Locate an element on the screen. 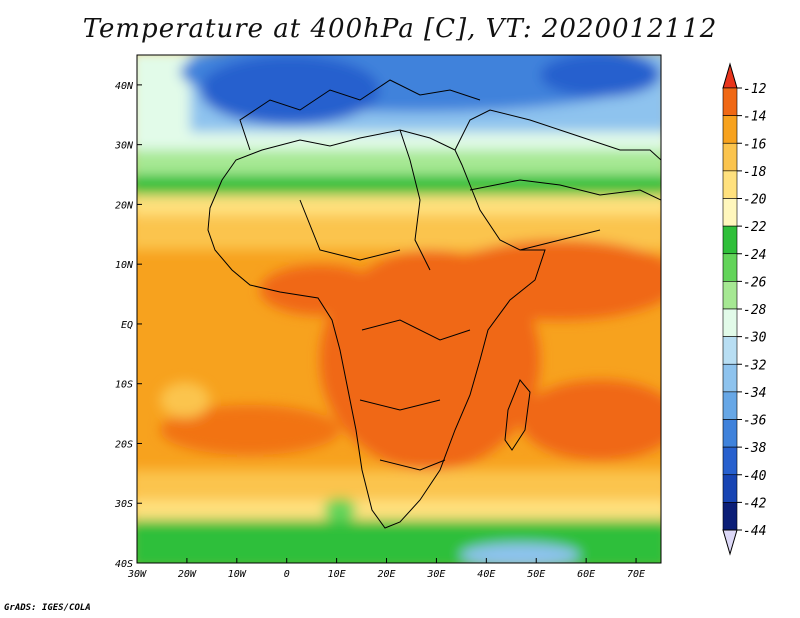  colorbar-label: -44 is located at coordinates (754, 531).